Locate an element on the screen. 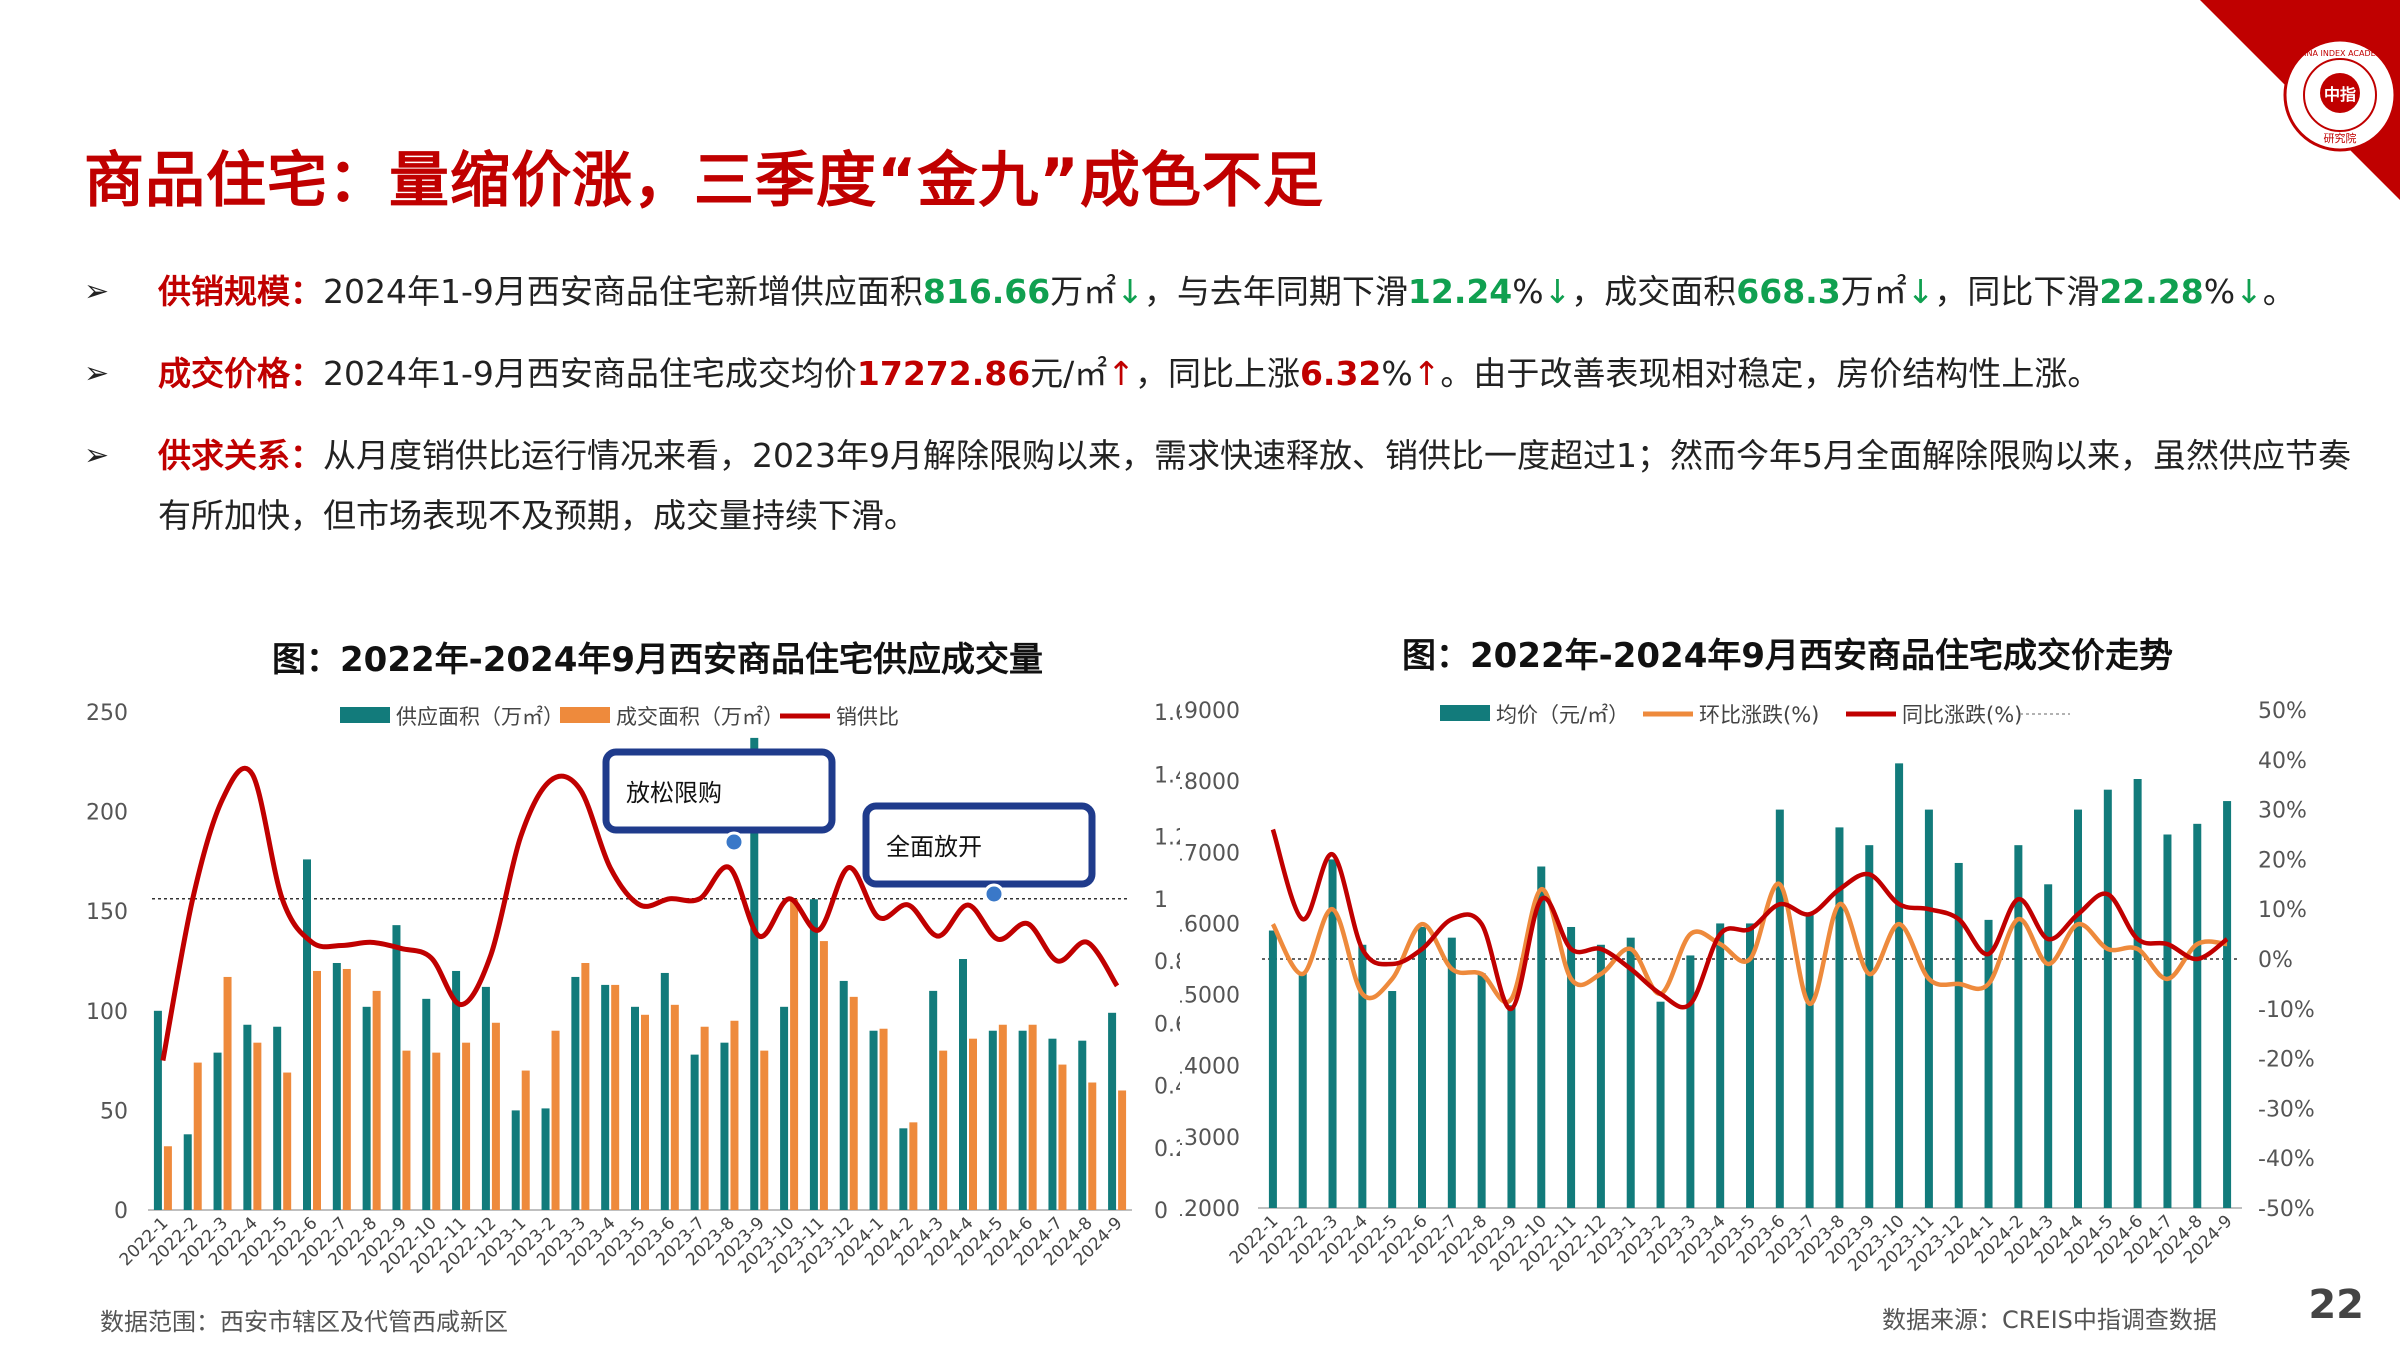 Image resolution: width=2400 pixels, height=1350 pixels. academy-logo: 中指 研究院 CHINA INDEX ACADEMY is located at coordinates (2300, 100).